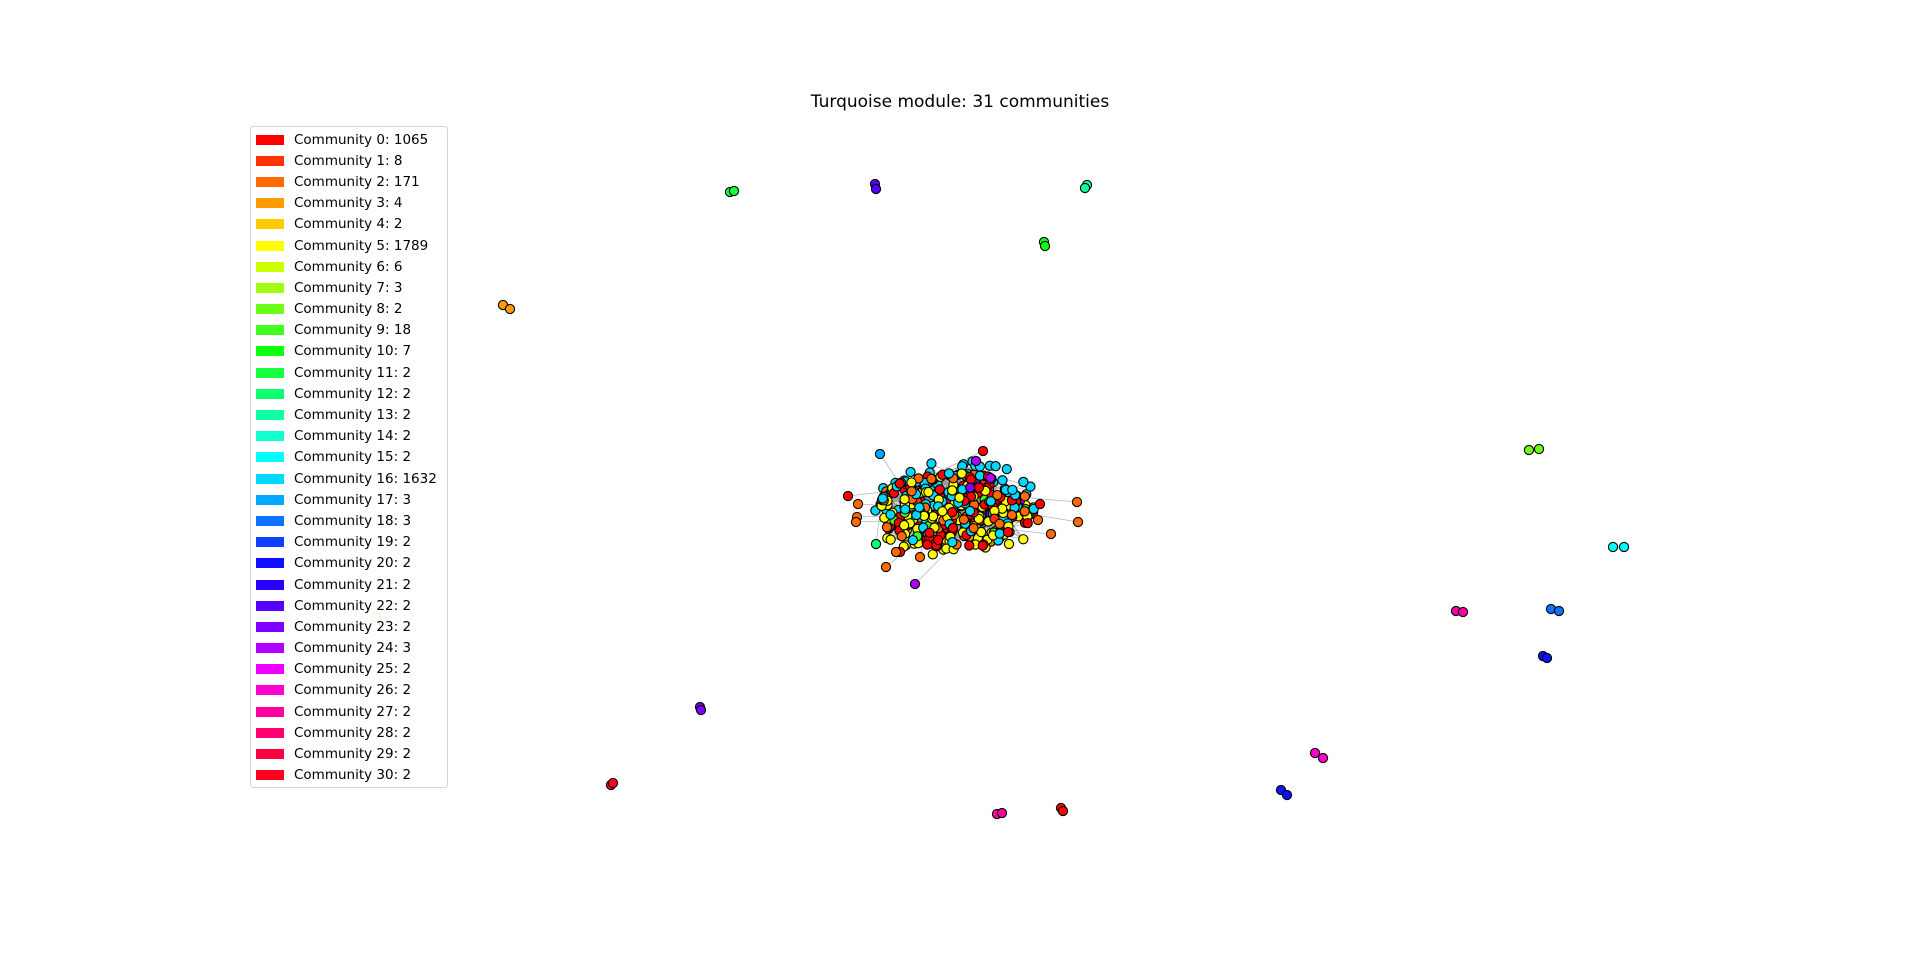  What do you see at coordinates (353, 436) in the screenshot?
I see `legend-label: Community 14: 2` at bounding box center [353, 436].